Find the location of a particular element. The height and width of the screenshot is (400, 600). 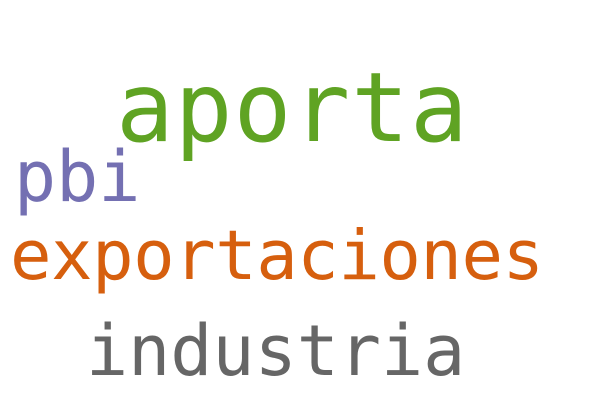

word-industria: industria is located at coordinates (276, 351).